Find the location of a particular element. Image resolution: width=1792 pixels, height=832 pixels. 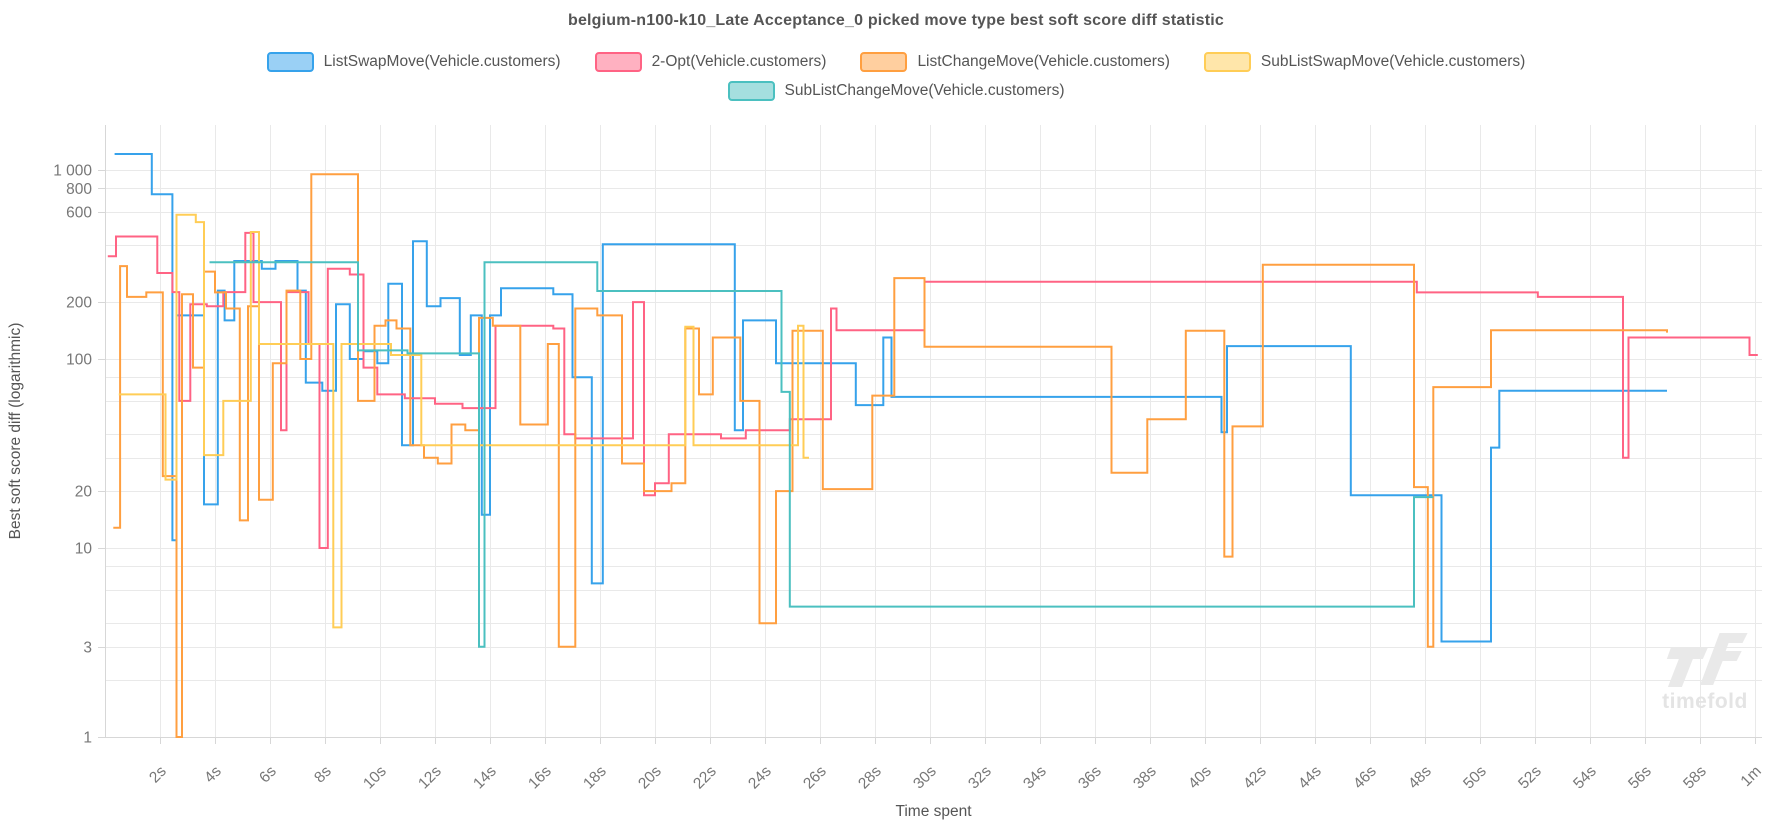

legend-item-SubListChangeMove: SubListChangeMove(Vehicle.customers) is located at coordinates (896, 91).